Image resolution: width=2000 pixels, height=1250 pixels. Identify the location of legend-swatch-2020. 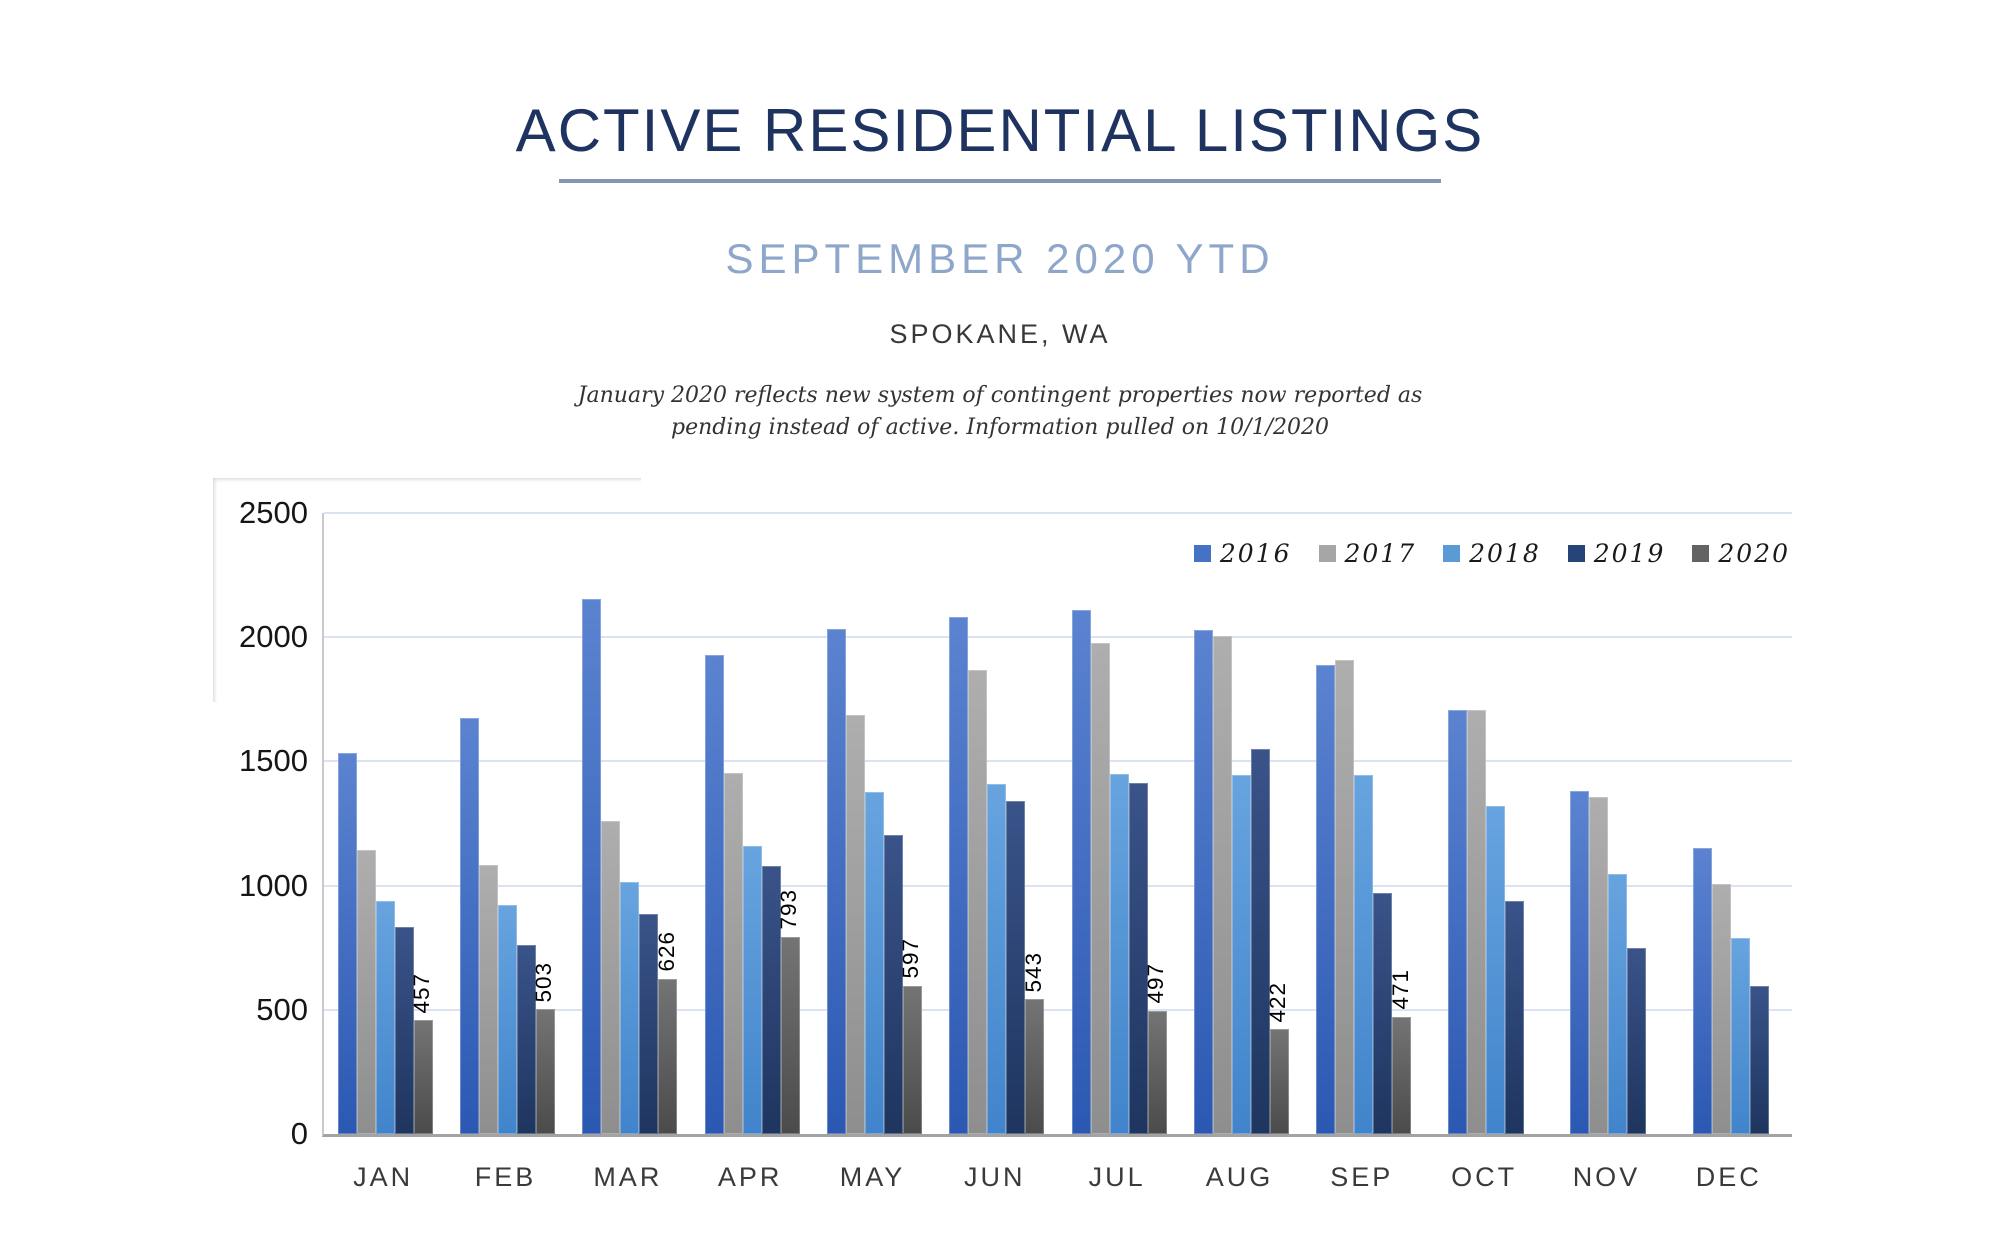
(1701, 553).